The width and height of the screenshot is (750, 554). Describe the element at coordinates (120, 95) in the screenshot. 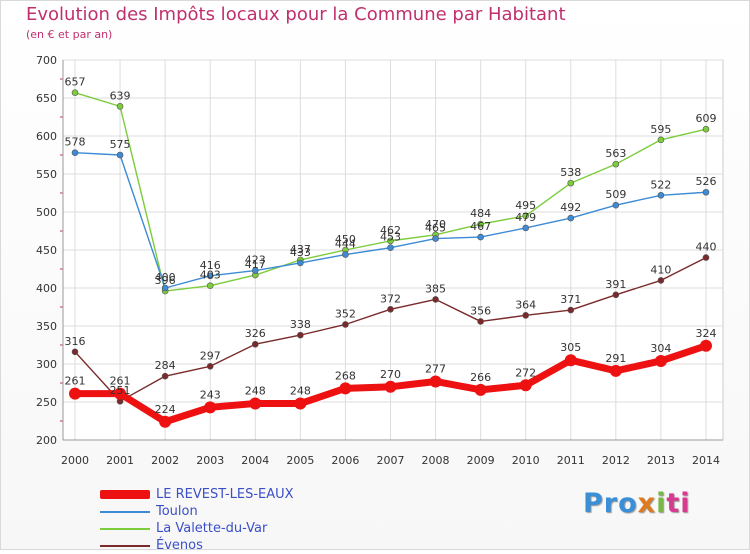

I see `data-label-valette: 639` at that location.